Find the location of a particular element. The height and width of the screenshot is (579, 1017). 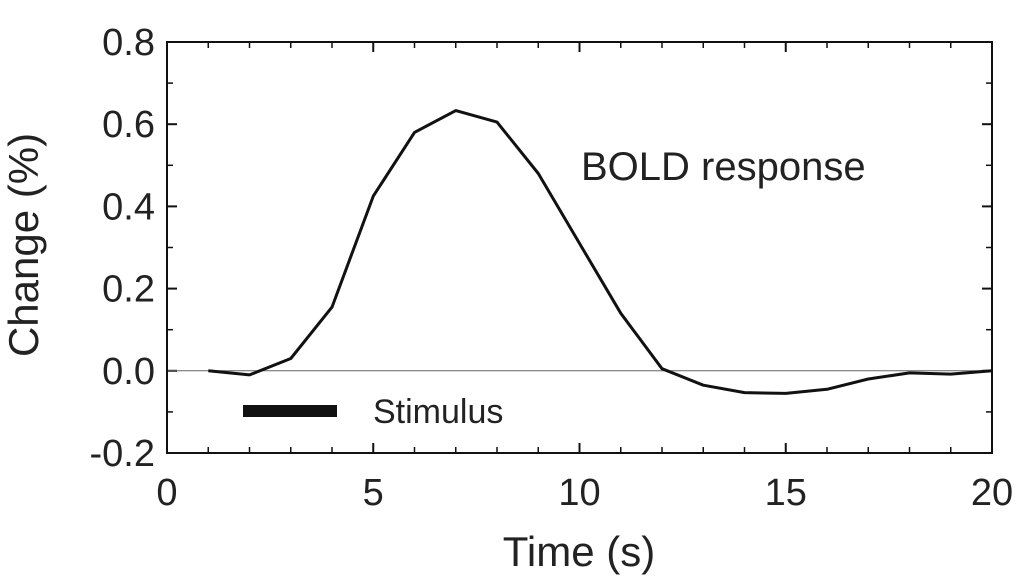

y-tick-label: 0.2 is located at coordinates (128, 290).